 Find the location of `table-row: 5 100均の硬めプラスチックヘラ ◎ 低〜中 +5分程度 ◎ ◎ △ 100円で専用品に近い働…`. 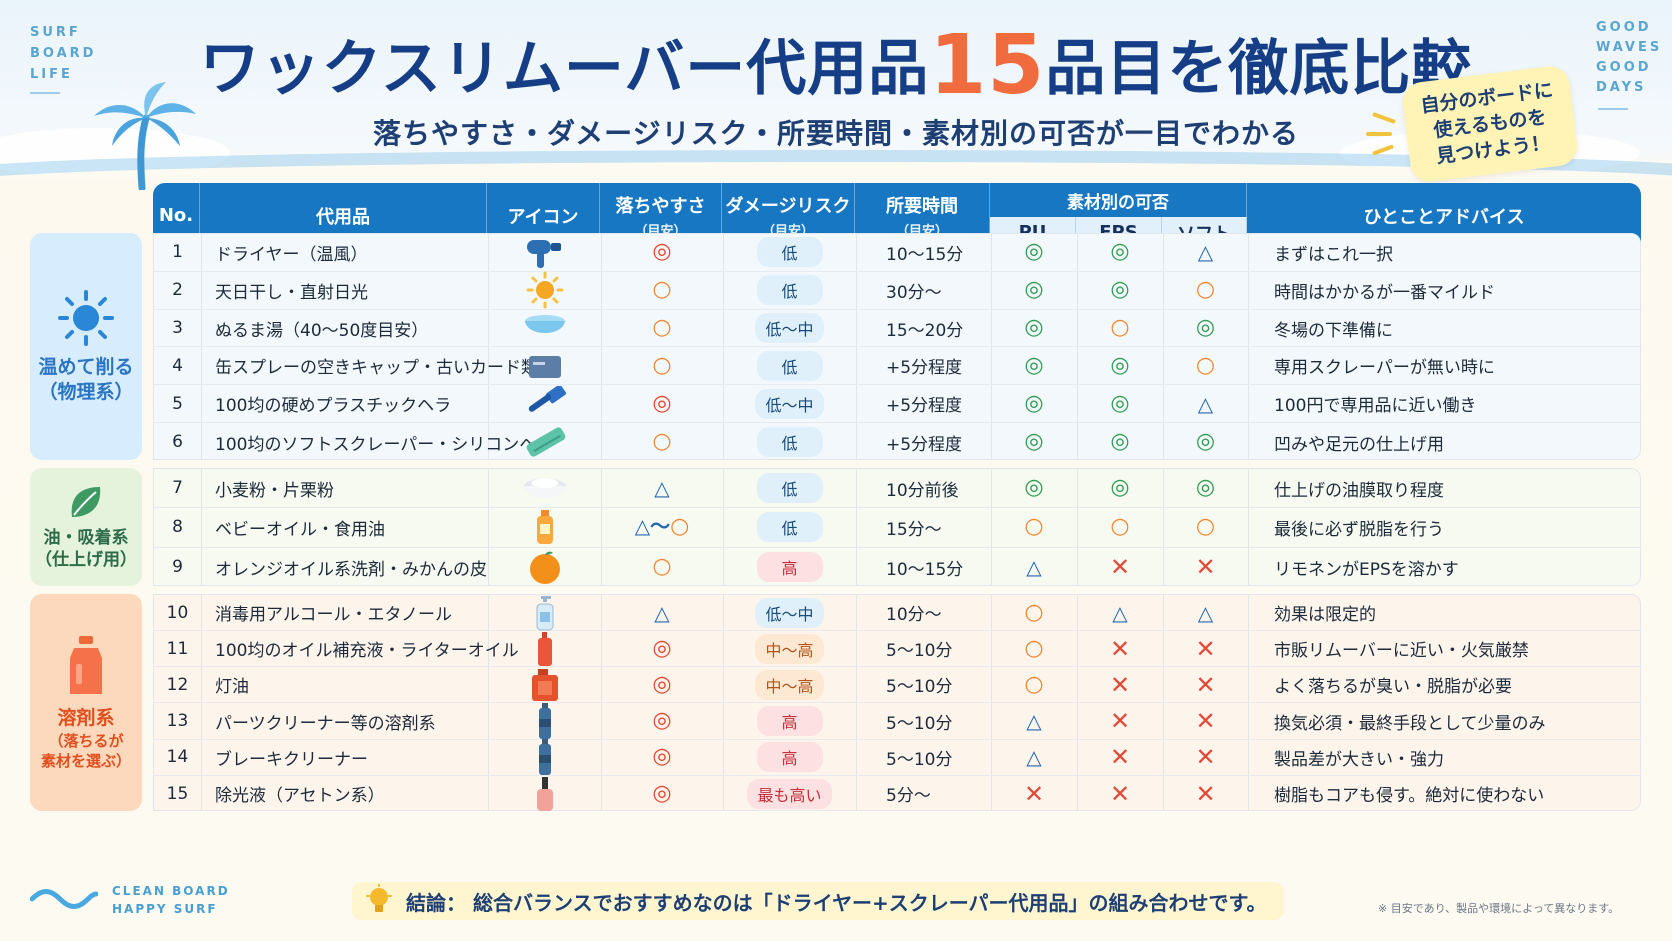

table-row: 5 100均の硬めプラスチックヘラ ◎ 低〜中 +5分程度 ◎ ◎ △ 100円で専用品に近い働… is located at coordinates (898, 404).